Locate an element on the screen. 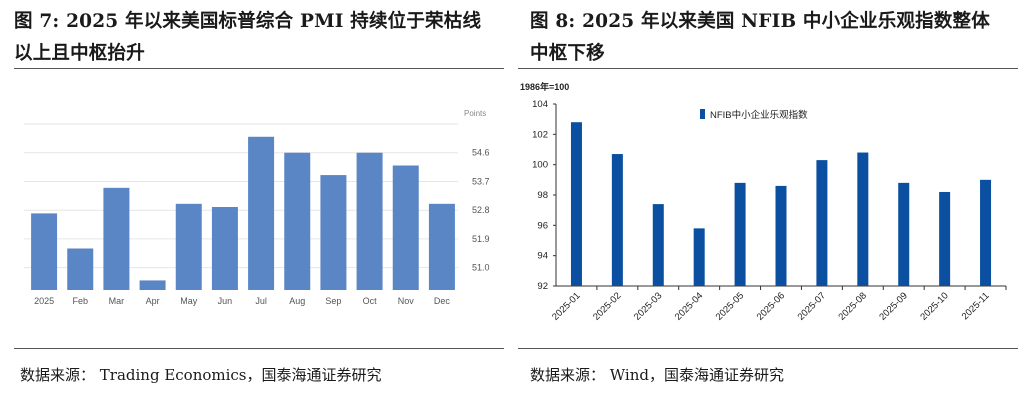 This screenshot has width=1024, height=401. right-figure-title: 图 8: 2025 年以来美国 NFIB 中小企业乐观指数整体 中枢下移 is located at coordinates (760, 38).